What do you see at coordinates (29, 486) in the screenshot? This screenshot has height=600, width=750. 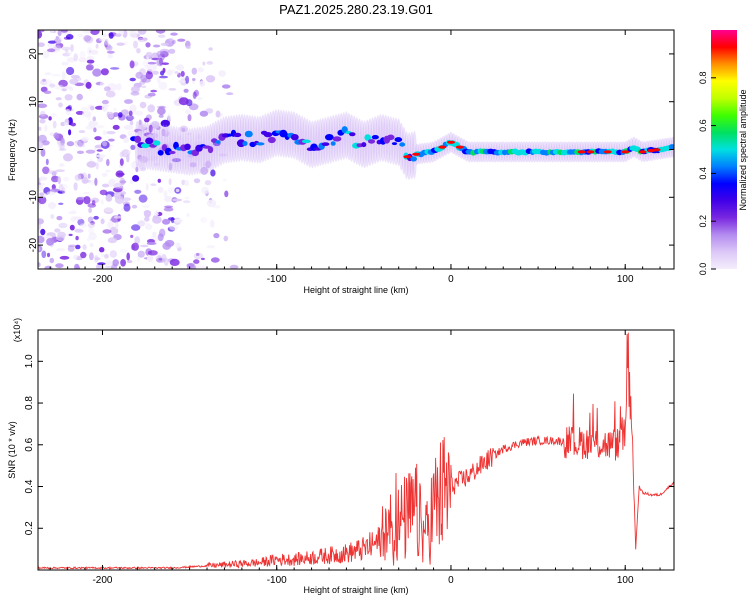 I see `y-tick-label: 0.4` at bounding box center [29, 486].